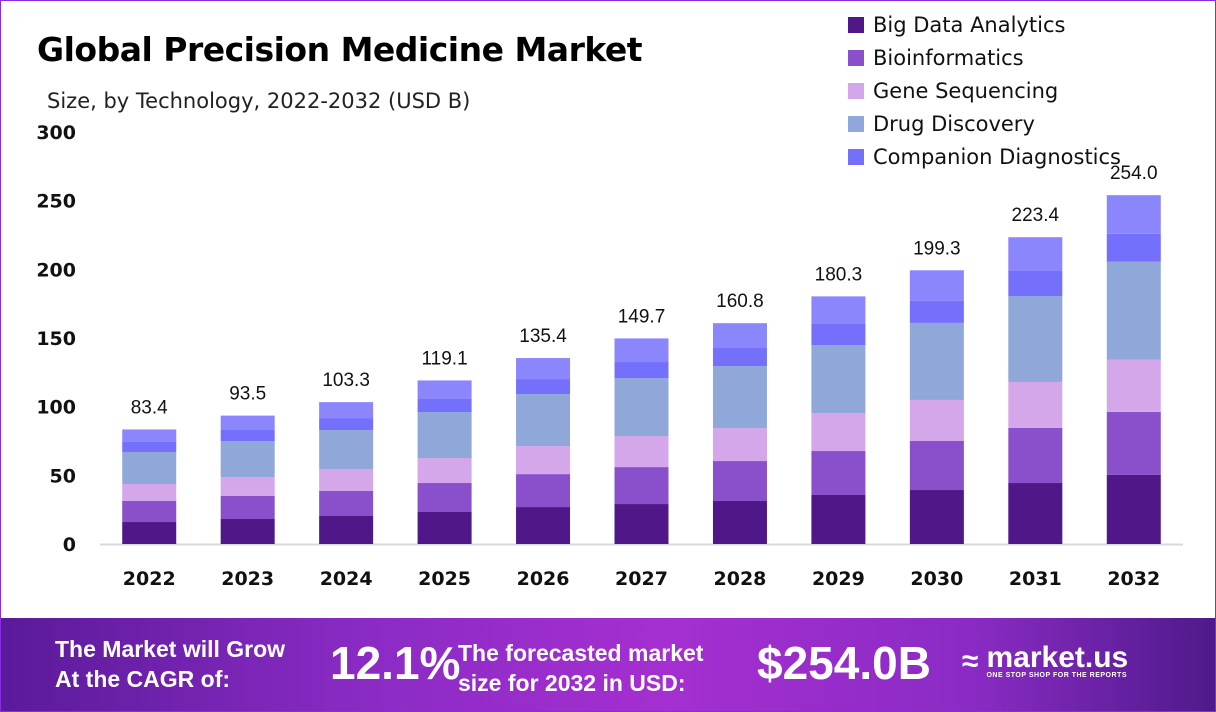 The height and width of the screenshot is (712, 1216). I want to click on legend-label: Companion Diagnostics, so click(997, 156).